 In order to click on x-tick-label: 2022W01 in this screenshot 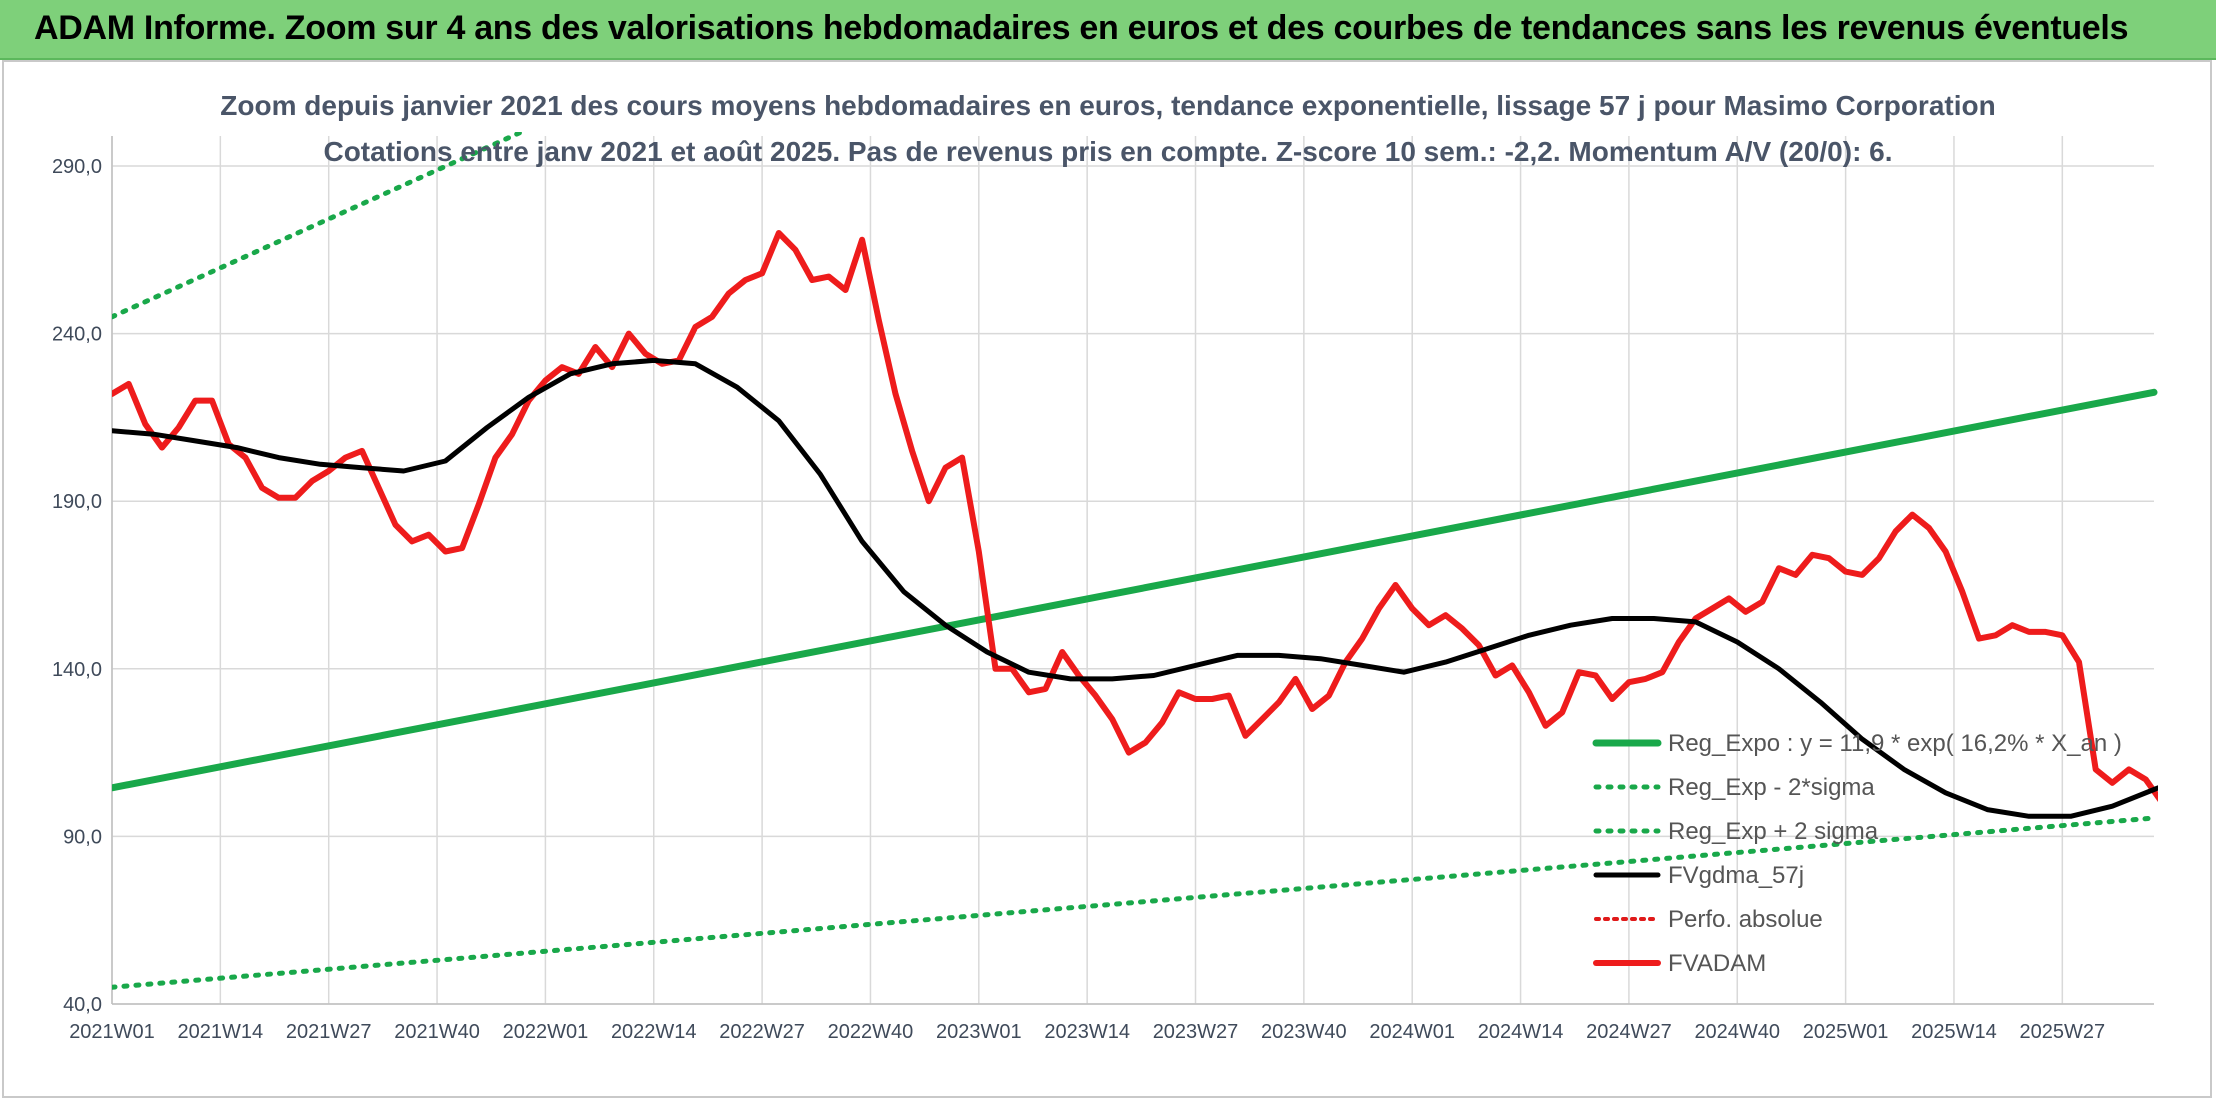, I will do `click(546, 1032)`.